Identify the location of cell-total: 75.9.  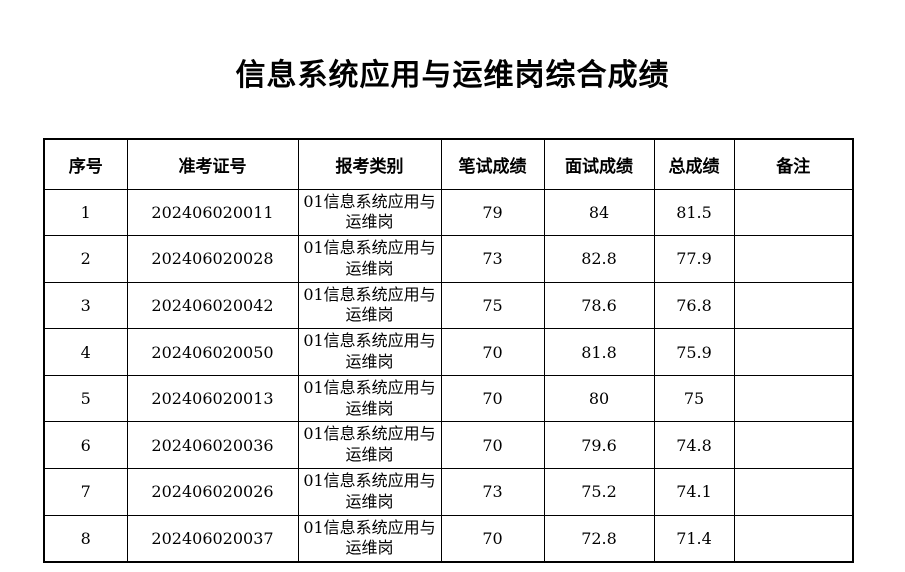
(694, 352).